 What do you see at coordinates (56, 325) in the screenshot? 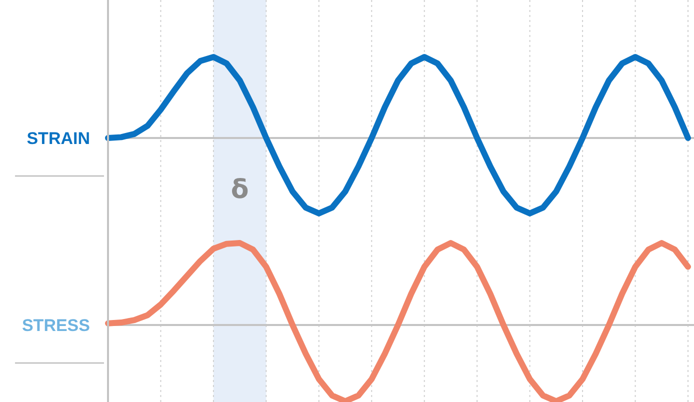
I see `y-axis-title: STRESS` at bounding box center [56, 325].